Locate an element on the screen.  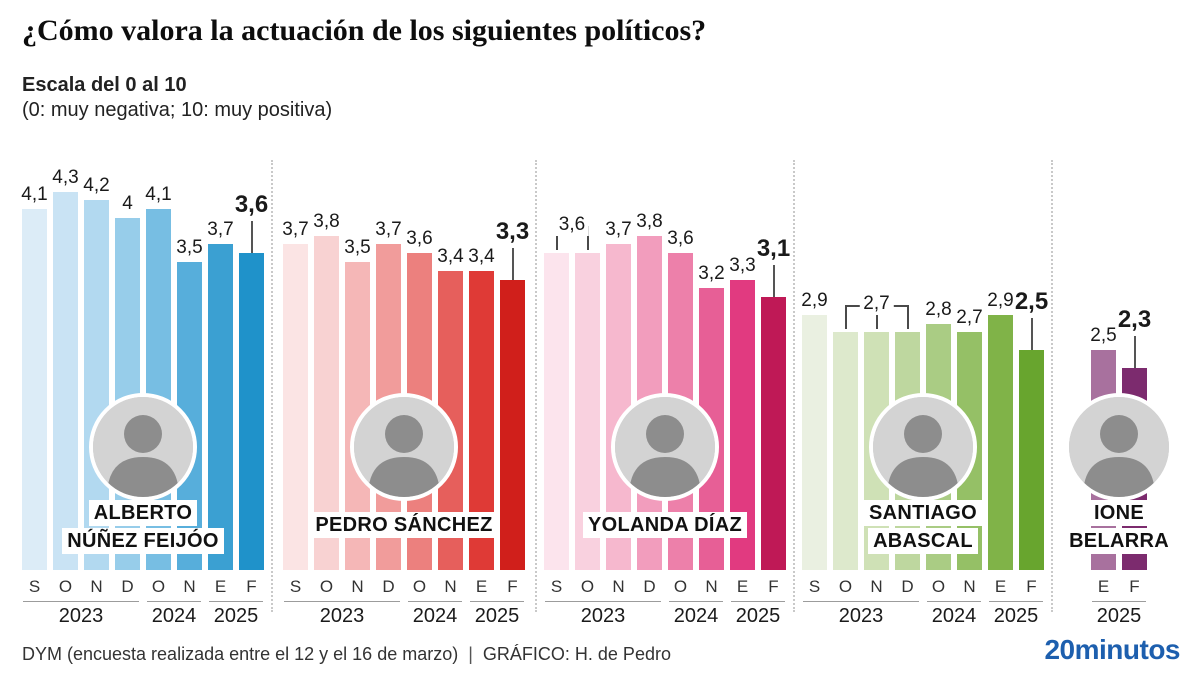
footer-credit: GRÁFICO: H. de Pedro is located at coordinates (576, 654).